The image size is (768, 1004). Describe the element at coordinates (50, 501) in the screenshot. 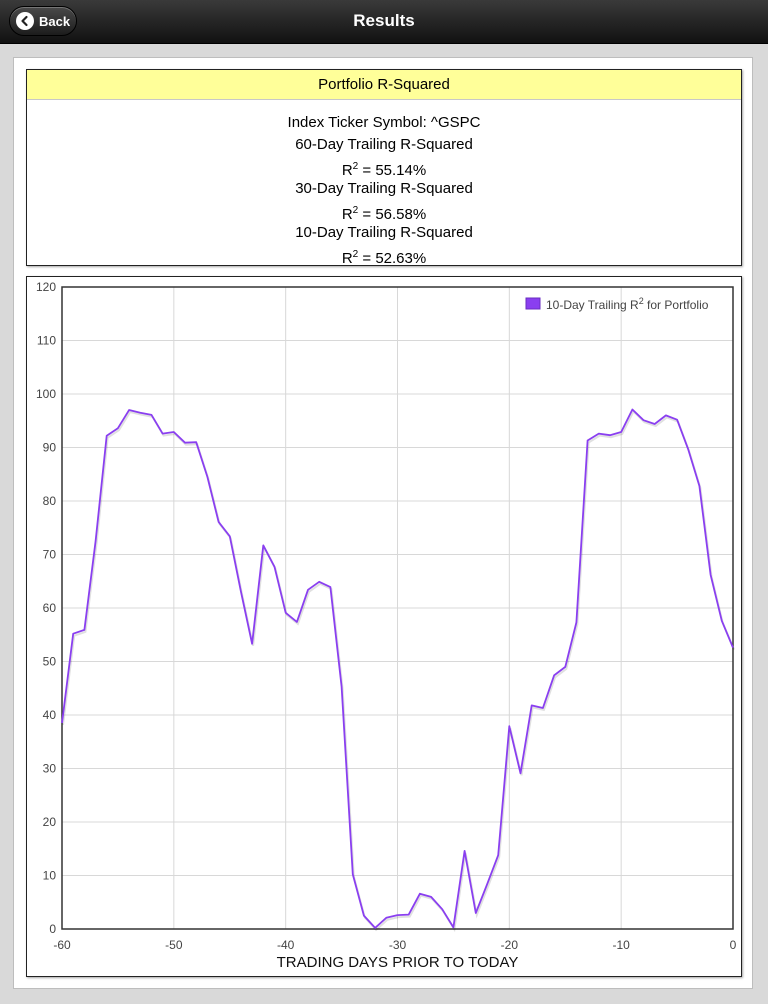

I see `y-tick-label: 80` at that location.